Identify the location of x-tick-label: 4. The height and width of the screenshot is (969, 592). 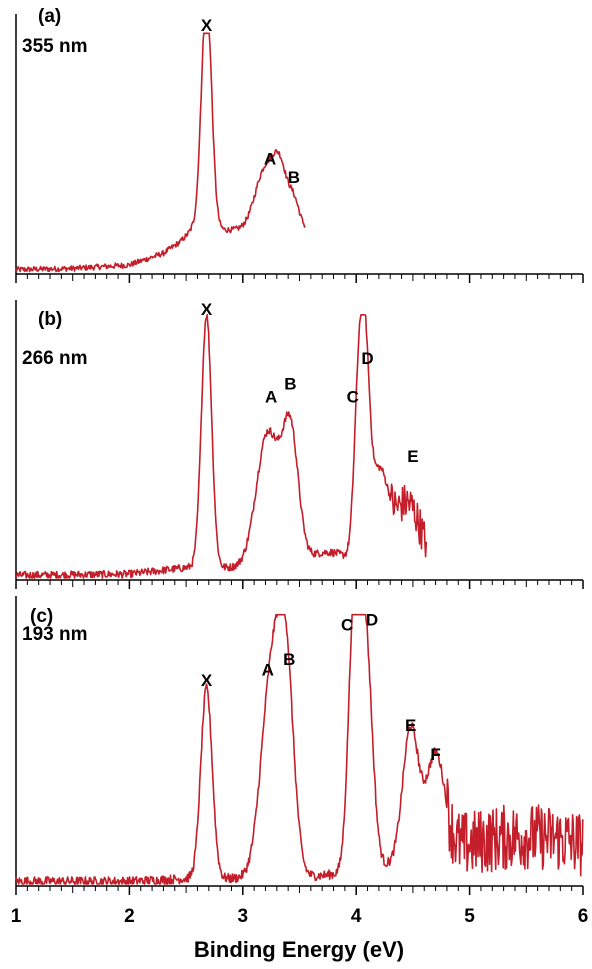
(356, 916).